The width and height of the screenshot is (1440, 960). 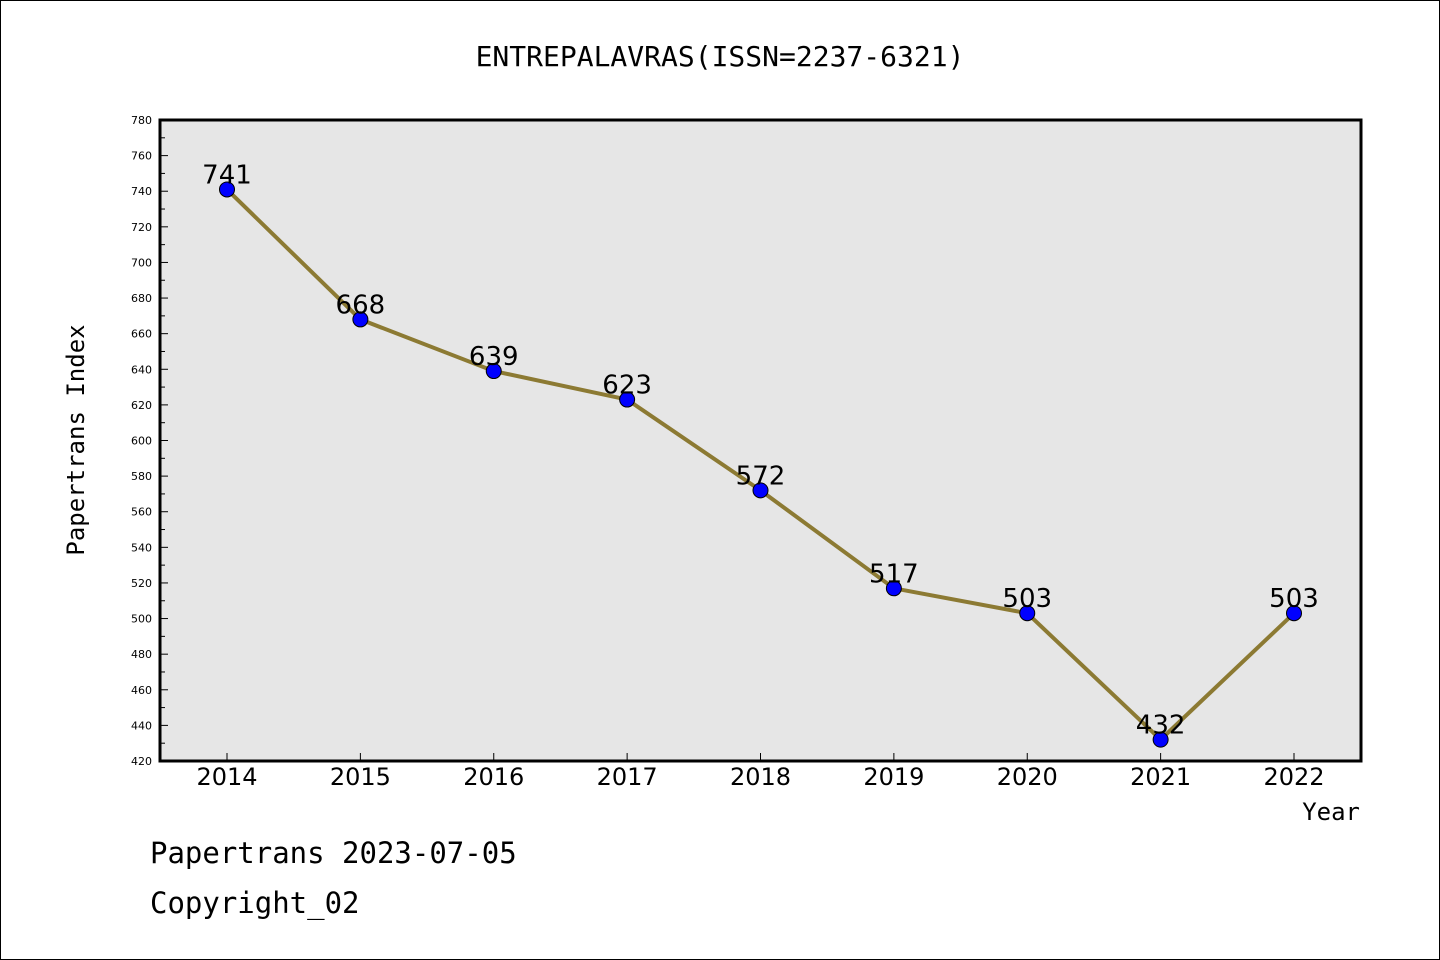 What do you see at coordinates (141, 191) in the screenshot?
I see `y-tick-label: 740` at bounding box center [141, 191].